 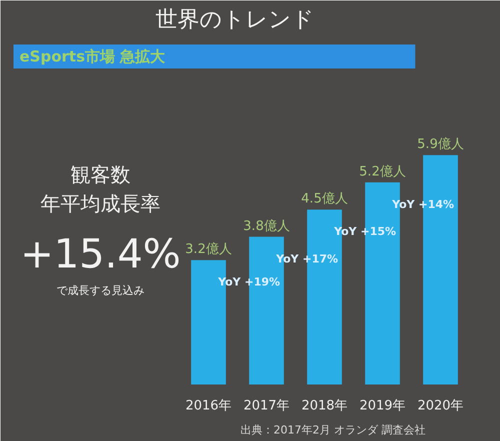 I want to click on annotation: +15.4%, so click(x=100, y=255).